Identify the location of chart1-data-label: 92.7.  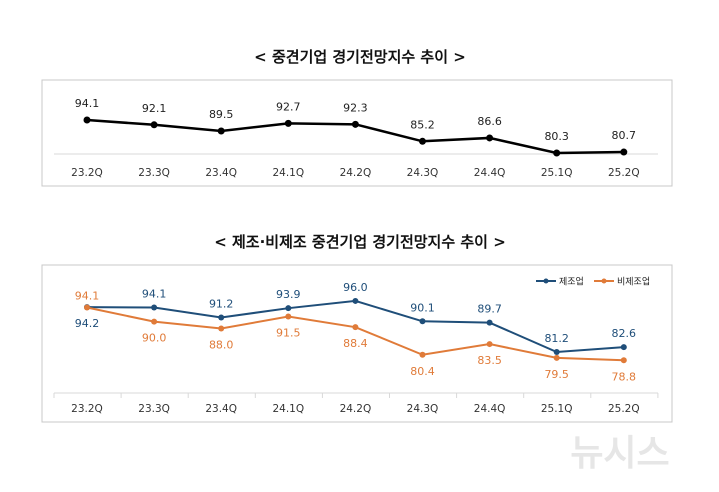
(288, 106).